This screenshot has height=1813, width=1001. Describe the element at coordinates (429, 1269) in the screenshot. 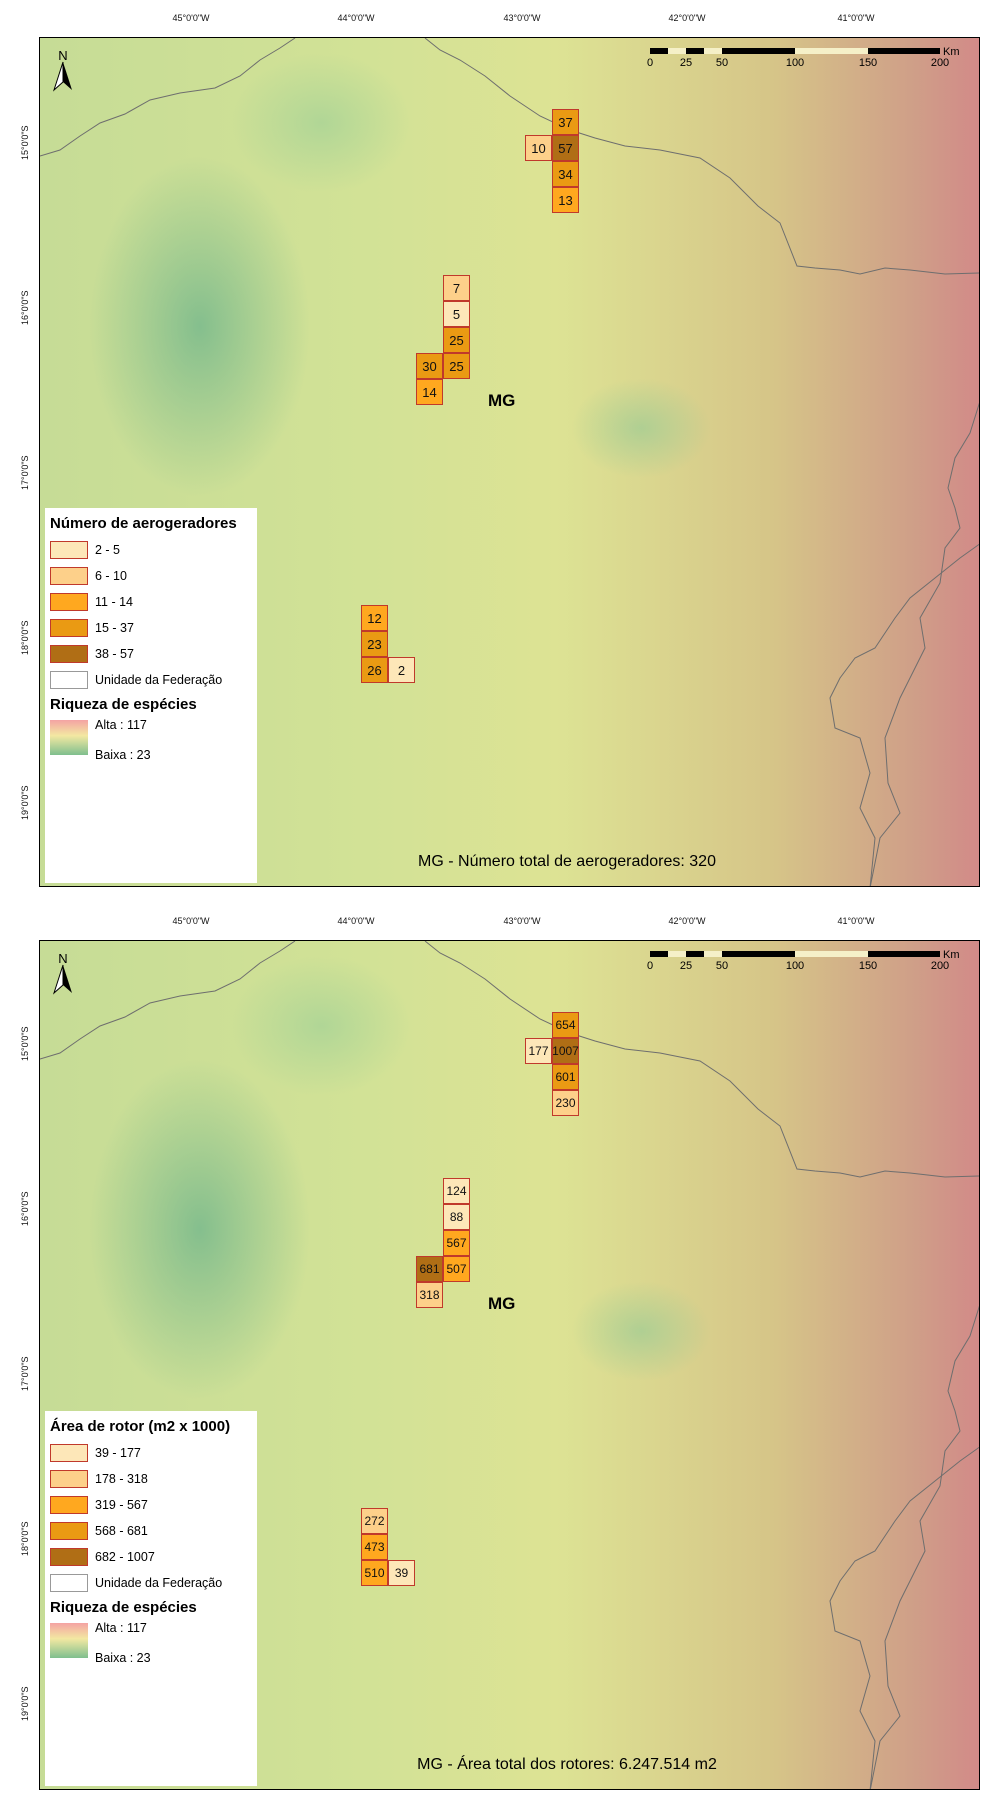

I see `grid-cell: 681` at that location.